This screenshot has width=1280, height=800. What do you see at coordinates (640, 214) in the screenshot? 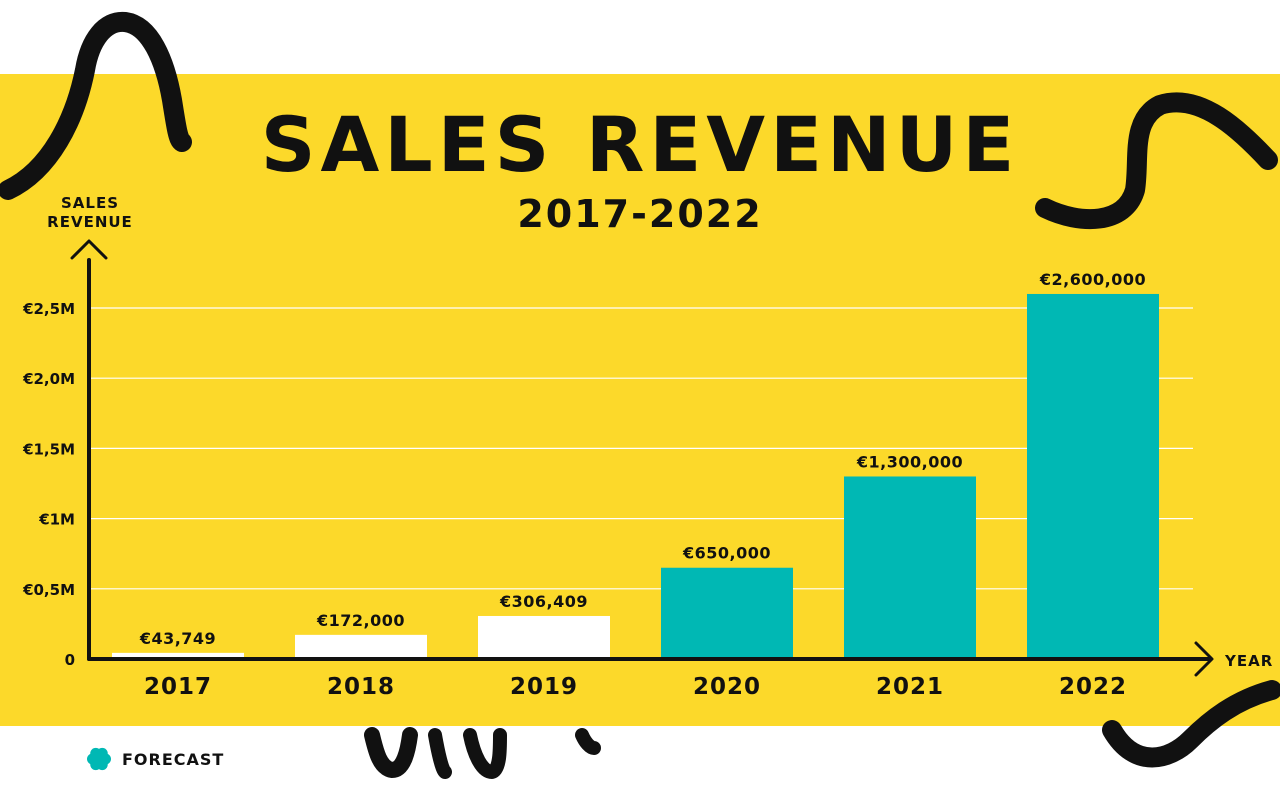
I see `chart-subtitle: 2017-2022` at bounding box center [640, 214].